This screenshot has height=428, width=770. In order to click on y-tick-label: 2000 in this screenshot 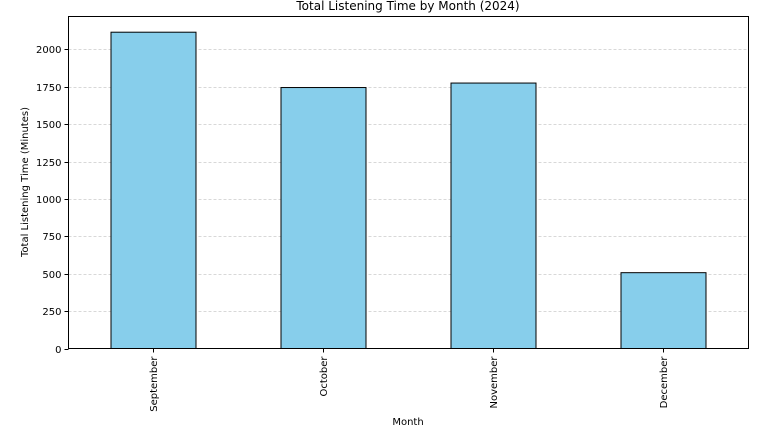, I will do `click(48, 50)`.